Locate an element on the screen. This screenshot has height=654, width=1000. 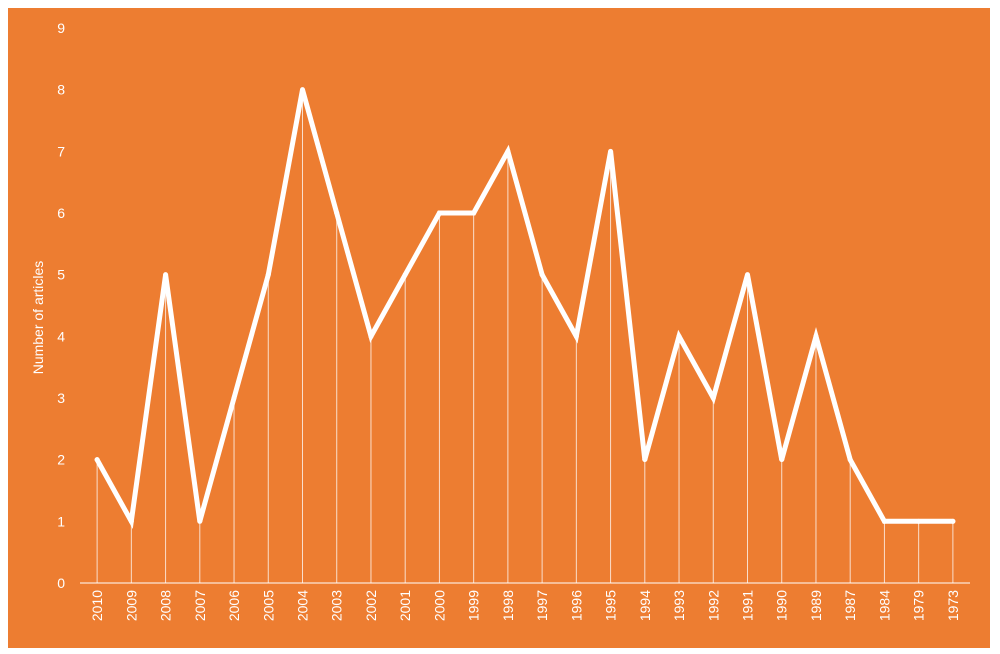
x-tick-label: 1996 is located at coordinates (576, 605).